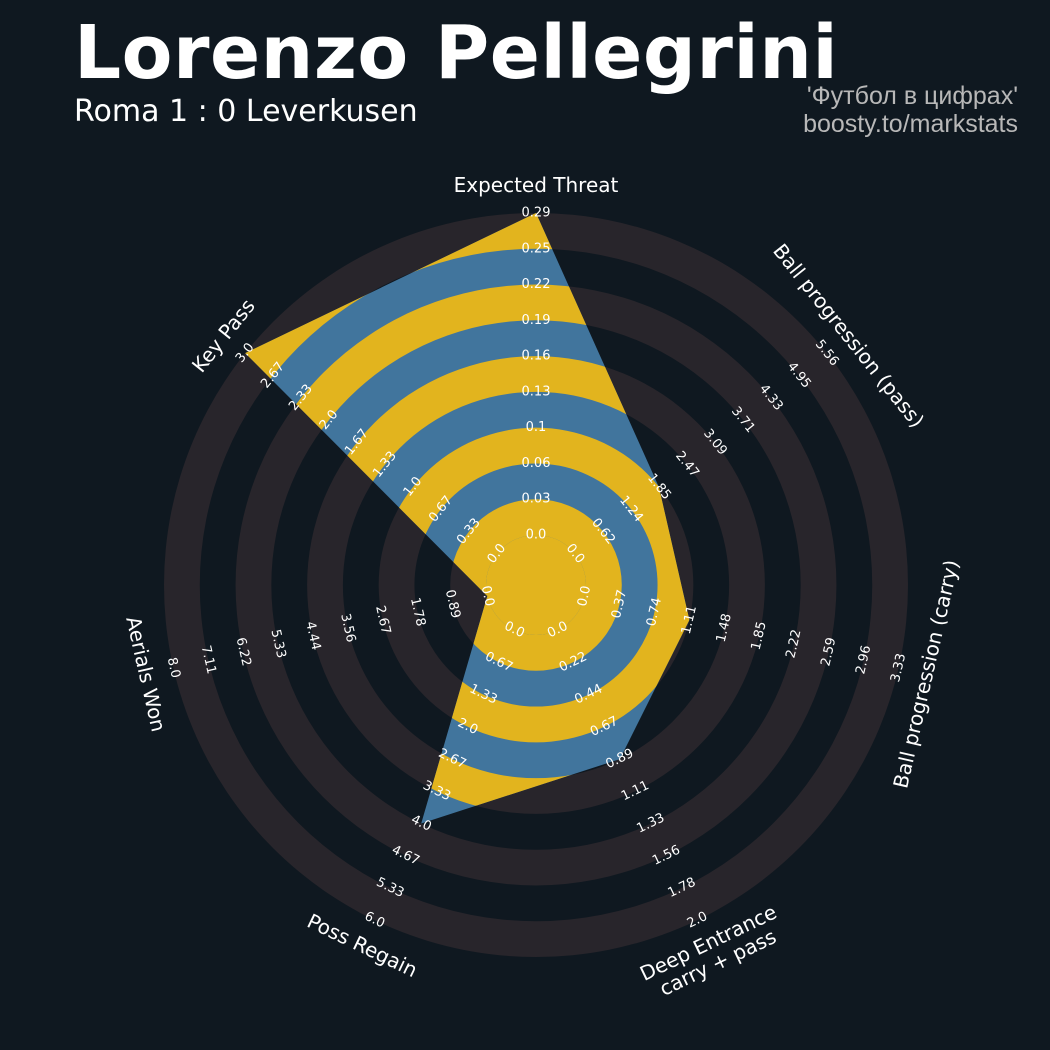 Image resolution: width=1050 pixels, height=1050 pixels. Describe the element at coordinates (536, 499) in the screenshot. I see `tick-label: 0.03` at that location.